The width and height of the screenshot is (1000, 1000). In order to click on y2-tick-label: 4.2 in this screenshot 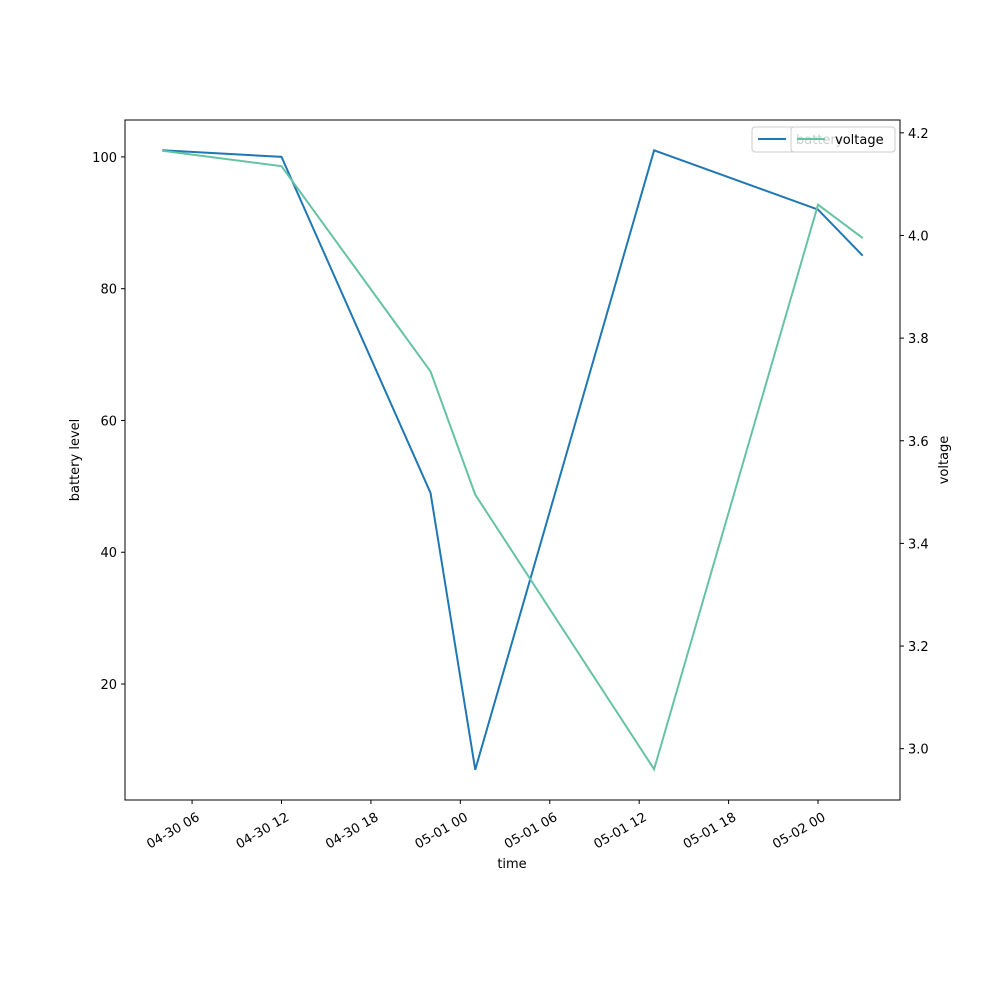, I will do `click(918, 134)`.